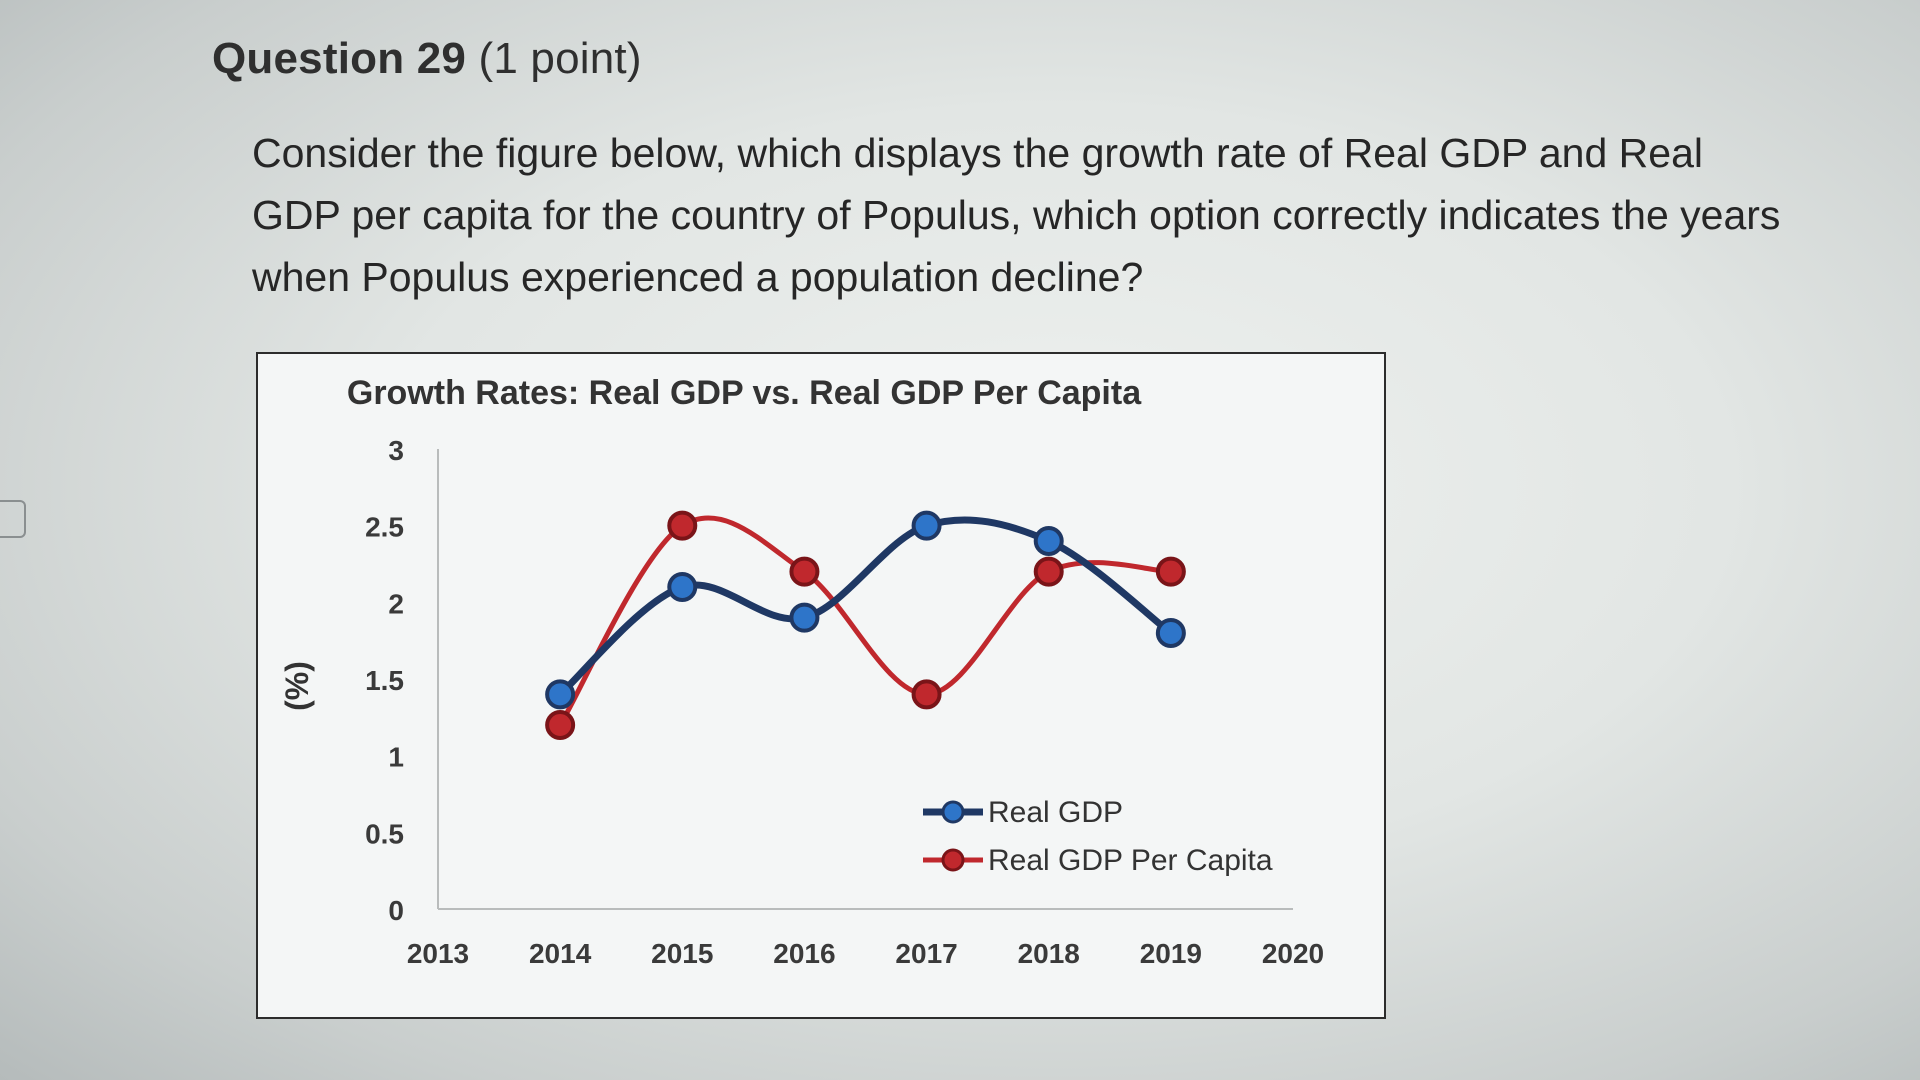 This screenshot has height=1080, width=1920. I want to click on question-points: (1 point), so click(560, 58).